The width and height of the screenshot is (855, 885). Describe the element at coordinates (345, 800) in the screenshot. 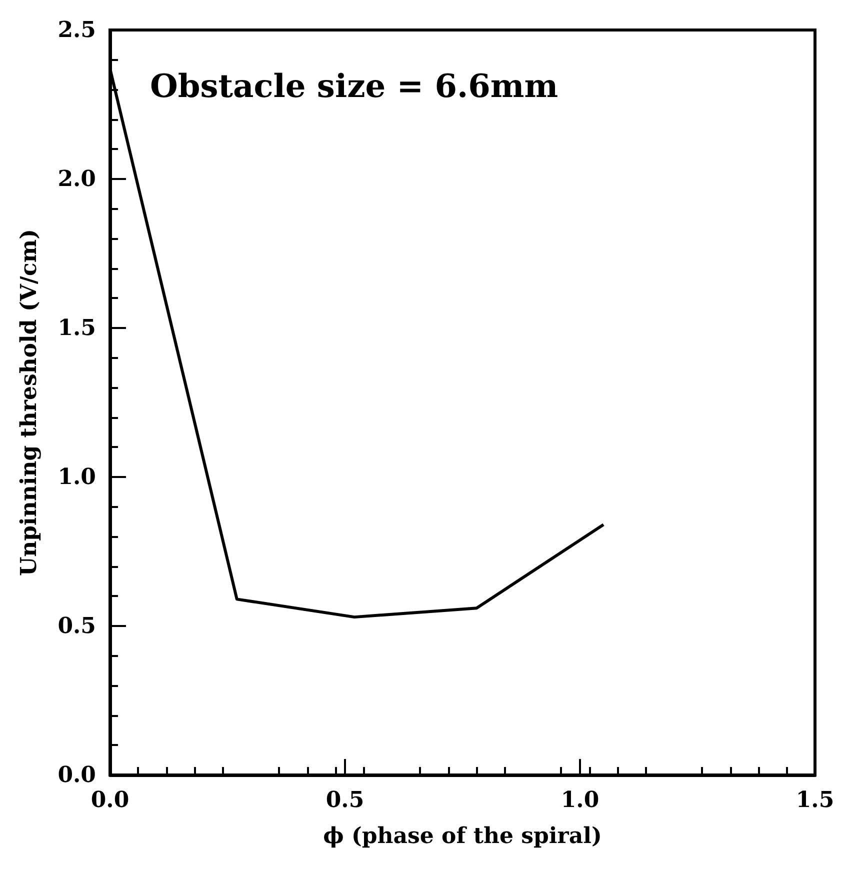

I see `x-tick-label: 0.5` at that location.